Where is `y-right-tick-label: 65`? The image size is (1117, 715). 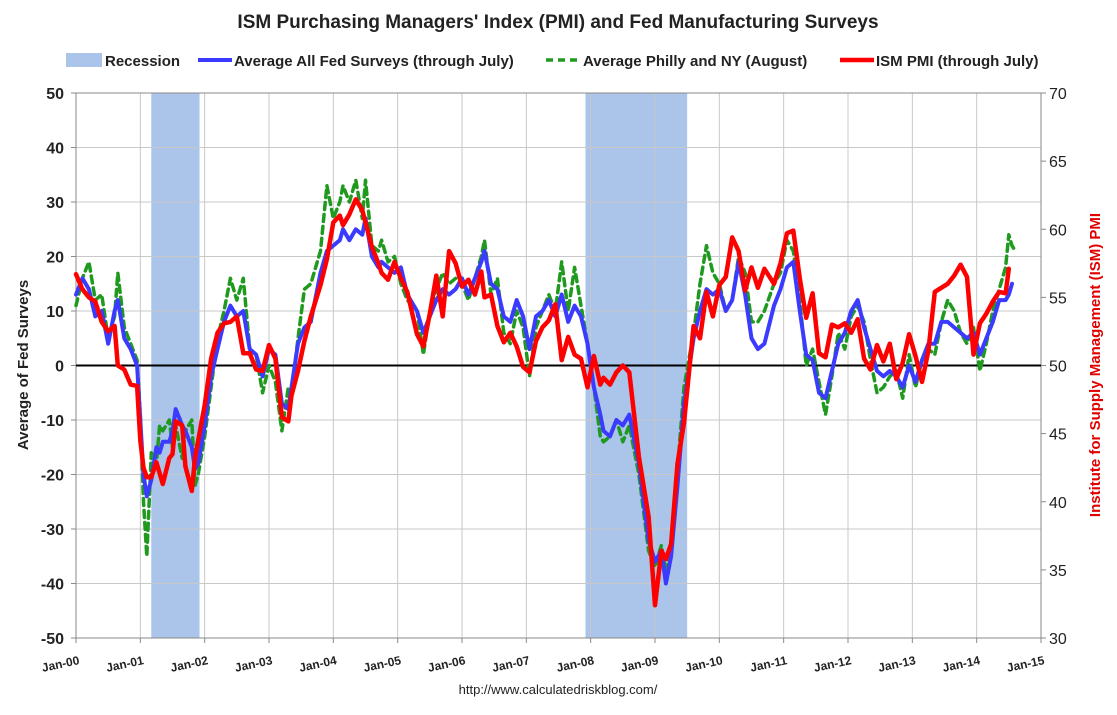
y-right-tick-label: 65 is located at coordinates (1058, 162).